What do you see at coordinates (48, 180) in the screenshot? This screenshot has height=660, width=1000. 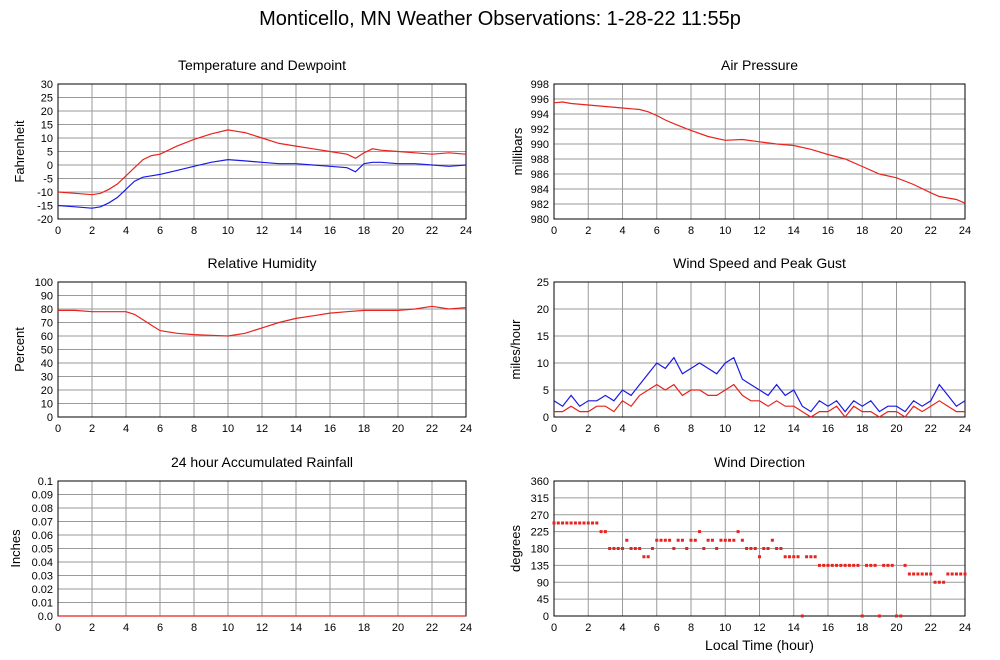 I see `y-tick-label: -5` at bounding box center [48, 180].